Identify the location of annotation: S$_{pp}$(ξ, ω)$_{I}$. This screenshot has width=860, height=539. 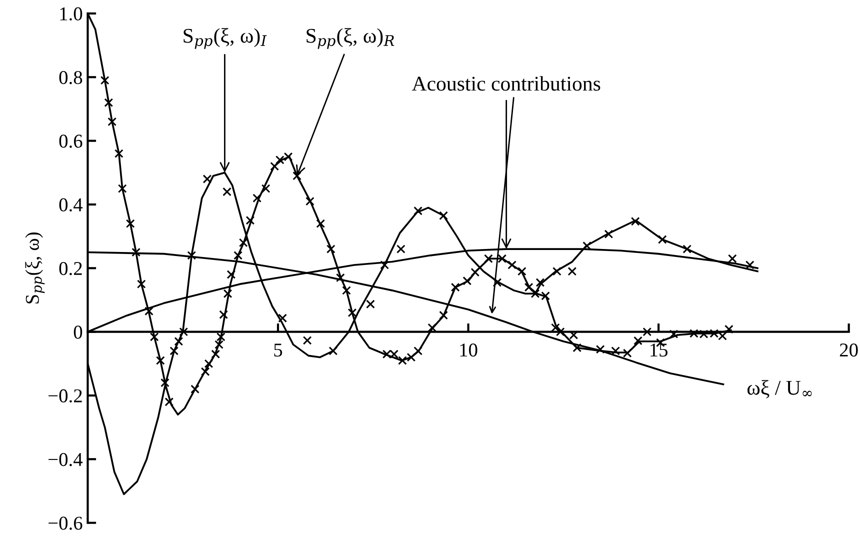
(225, 38).